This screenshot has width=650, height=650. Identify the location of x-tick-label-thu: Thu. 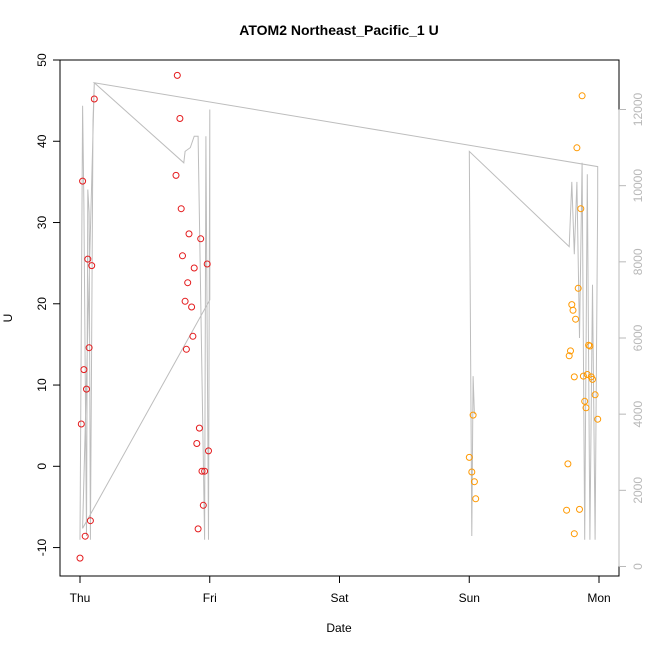
(80, 598).